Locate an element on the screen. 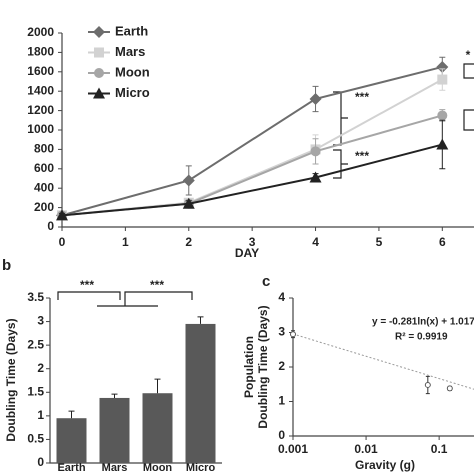 This screenshot has height=474, width=474. y-tick-label: 1400 is located at coordinates (40, 90).